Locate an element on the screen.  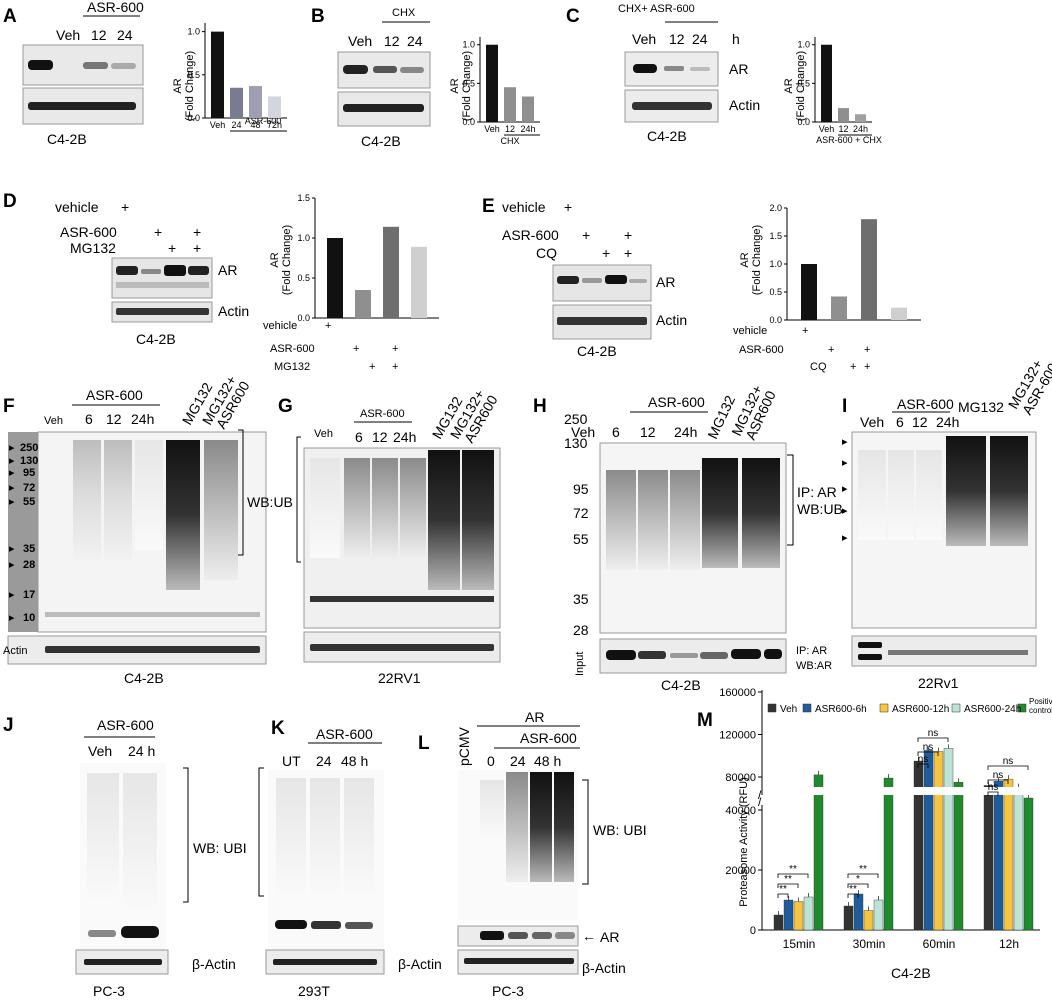
significance-label: ** is located at coordinates (863, 869).